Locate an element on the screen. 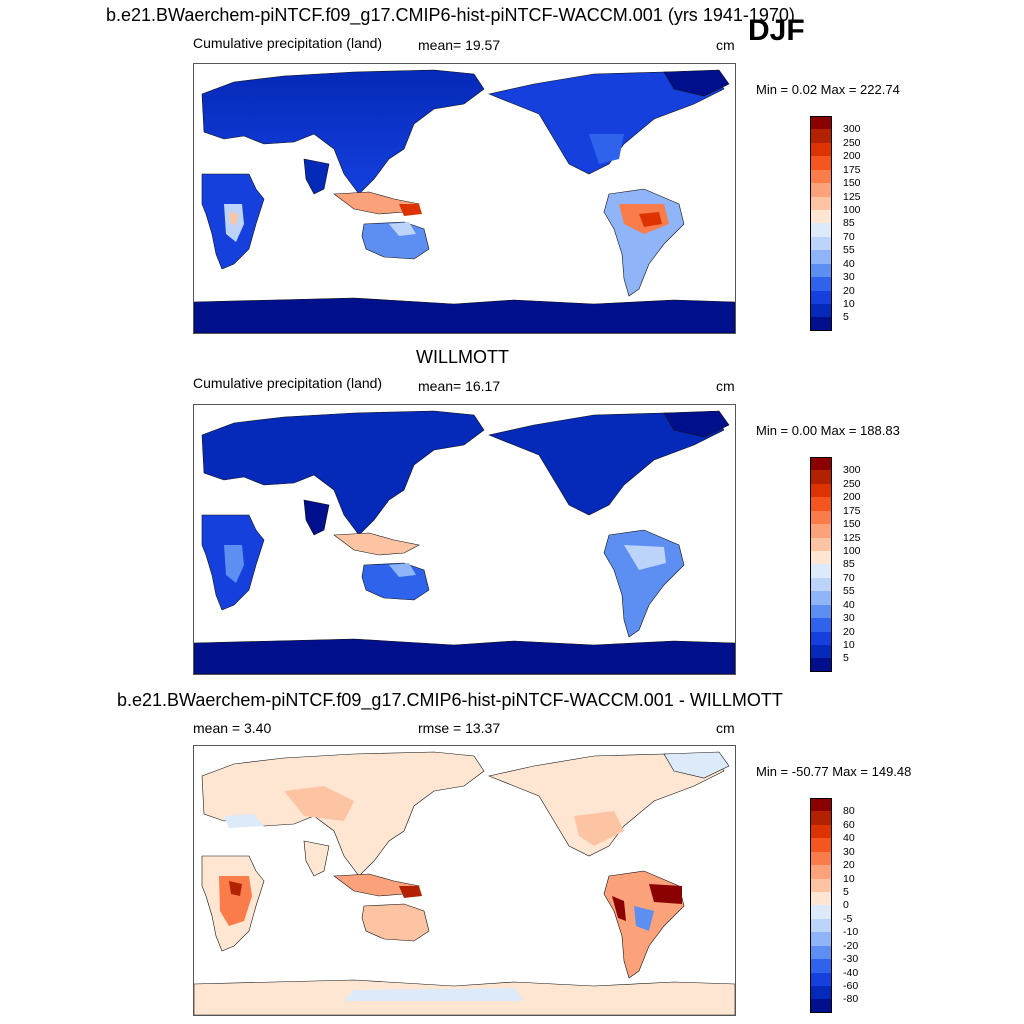 The image size is (1024, 1024). colorbar-tick-label: 10 is located at coordinates (849, 645).